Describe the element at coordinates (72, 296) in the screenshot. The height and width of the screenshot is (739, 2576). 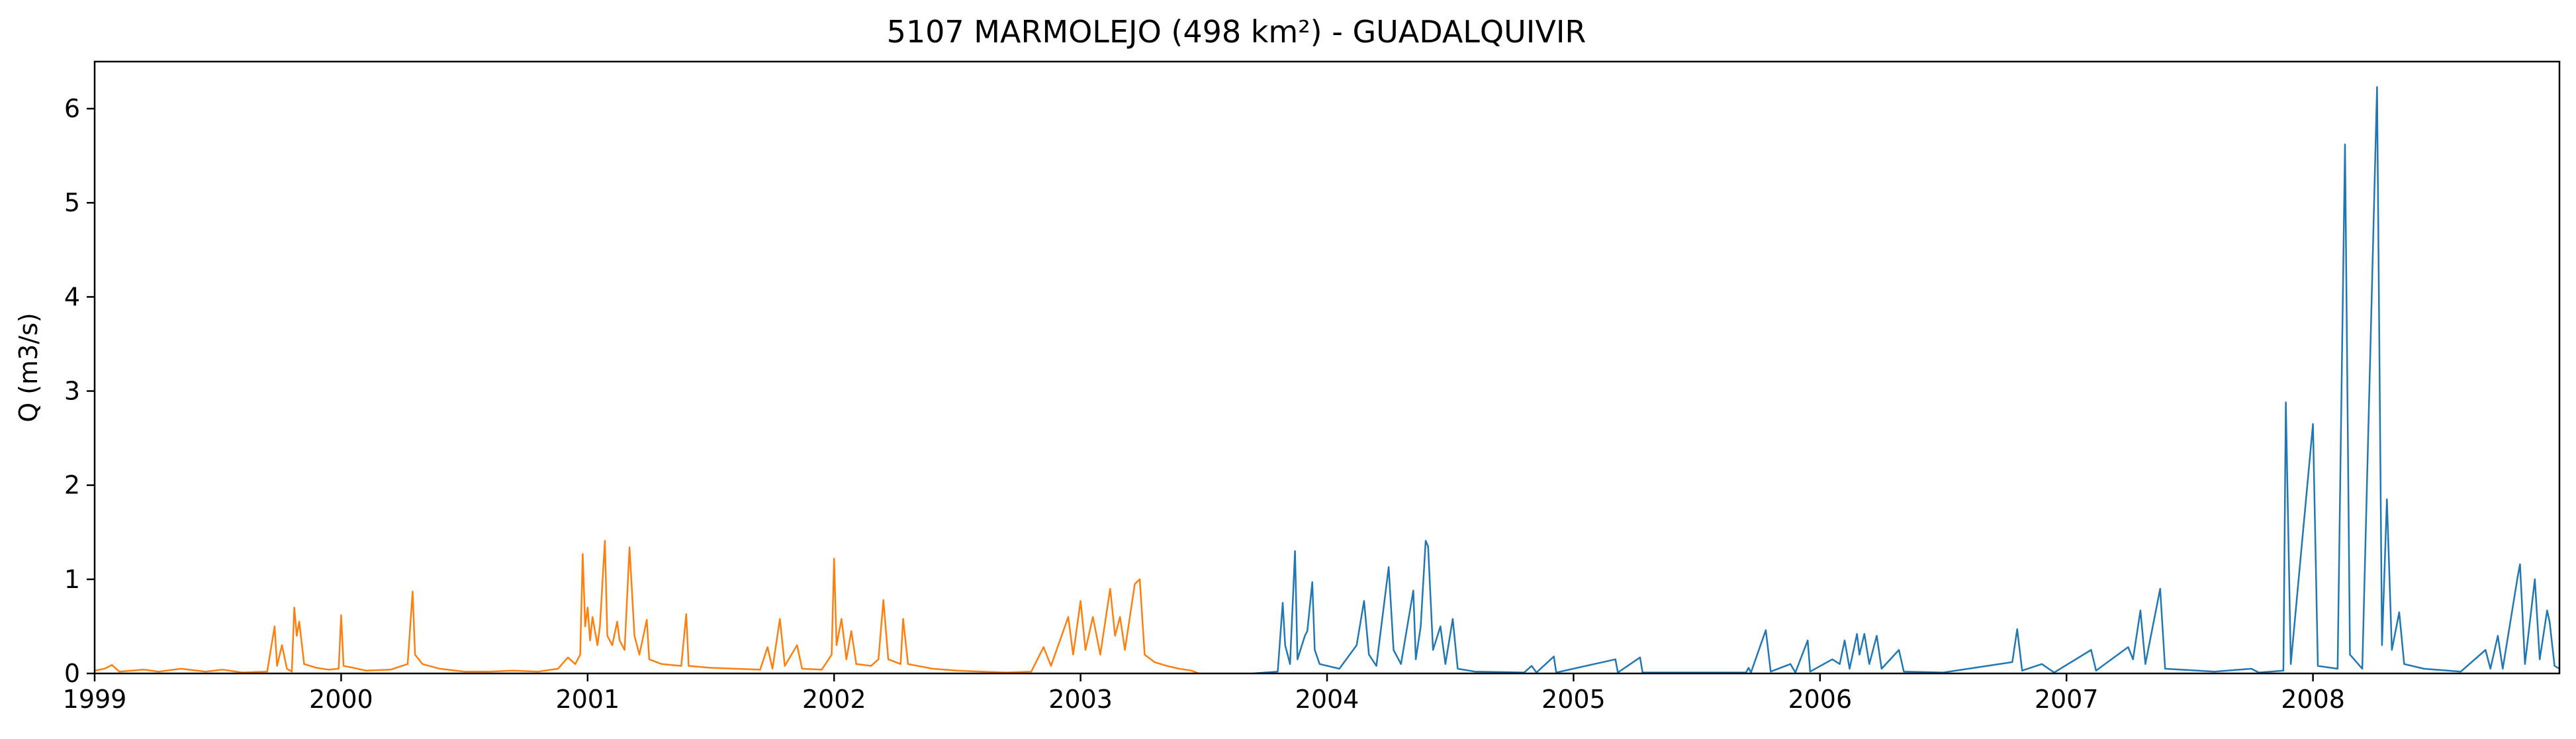
I see `y-tick-label: 4` at that location.